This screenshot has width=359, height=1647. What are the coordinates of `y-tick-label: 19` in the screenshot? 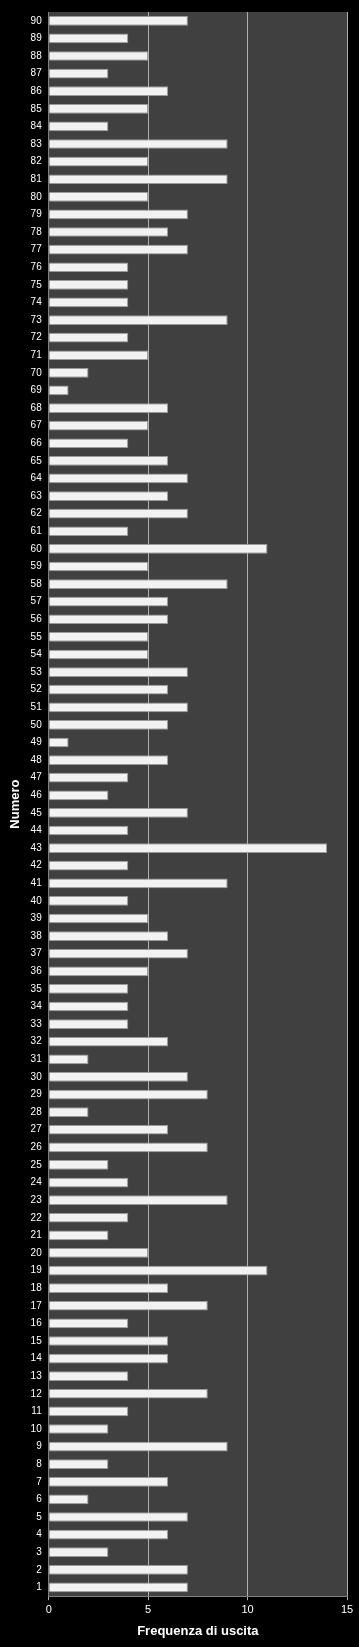 It's located at (36, 1270).